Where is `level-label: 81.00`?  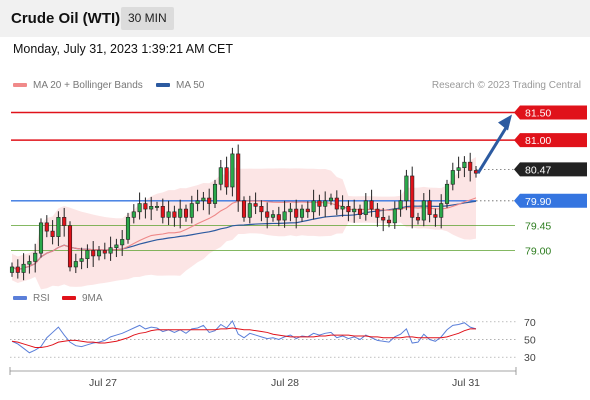 level-label: 81.00 is located at coordinates (538, 141).